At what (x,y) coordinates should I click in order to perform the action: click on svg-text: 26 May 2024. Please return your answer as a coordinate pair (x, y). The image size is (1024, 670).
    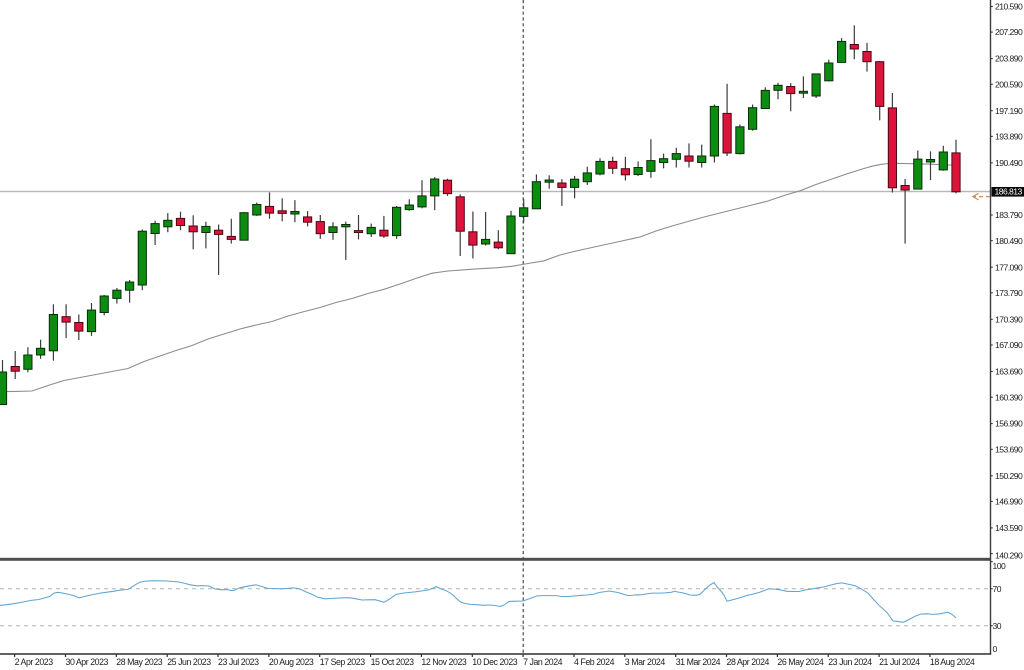
    Looking at the image, I should click on (800, 662).